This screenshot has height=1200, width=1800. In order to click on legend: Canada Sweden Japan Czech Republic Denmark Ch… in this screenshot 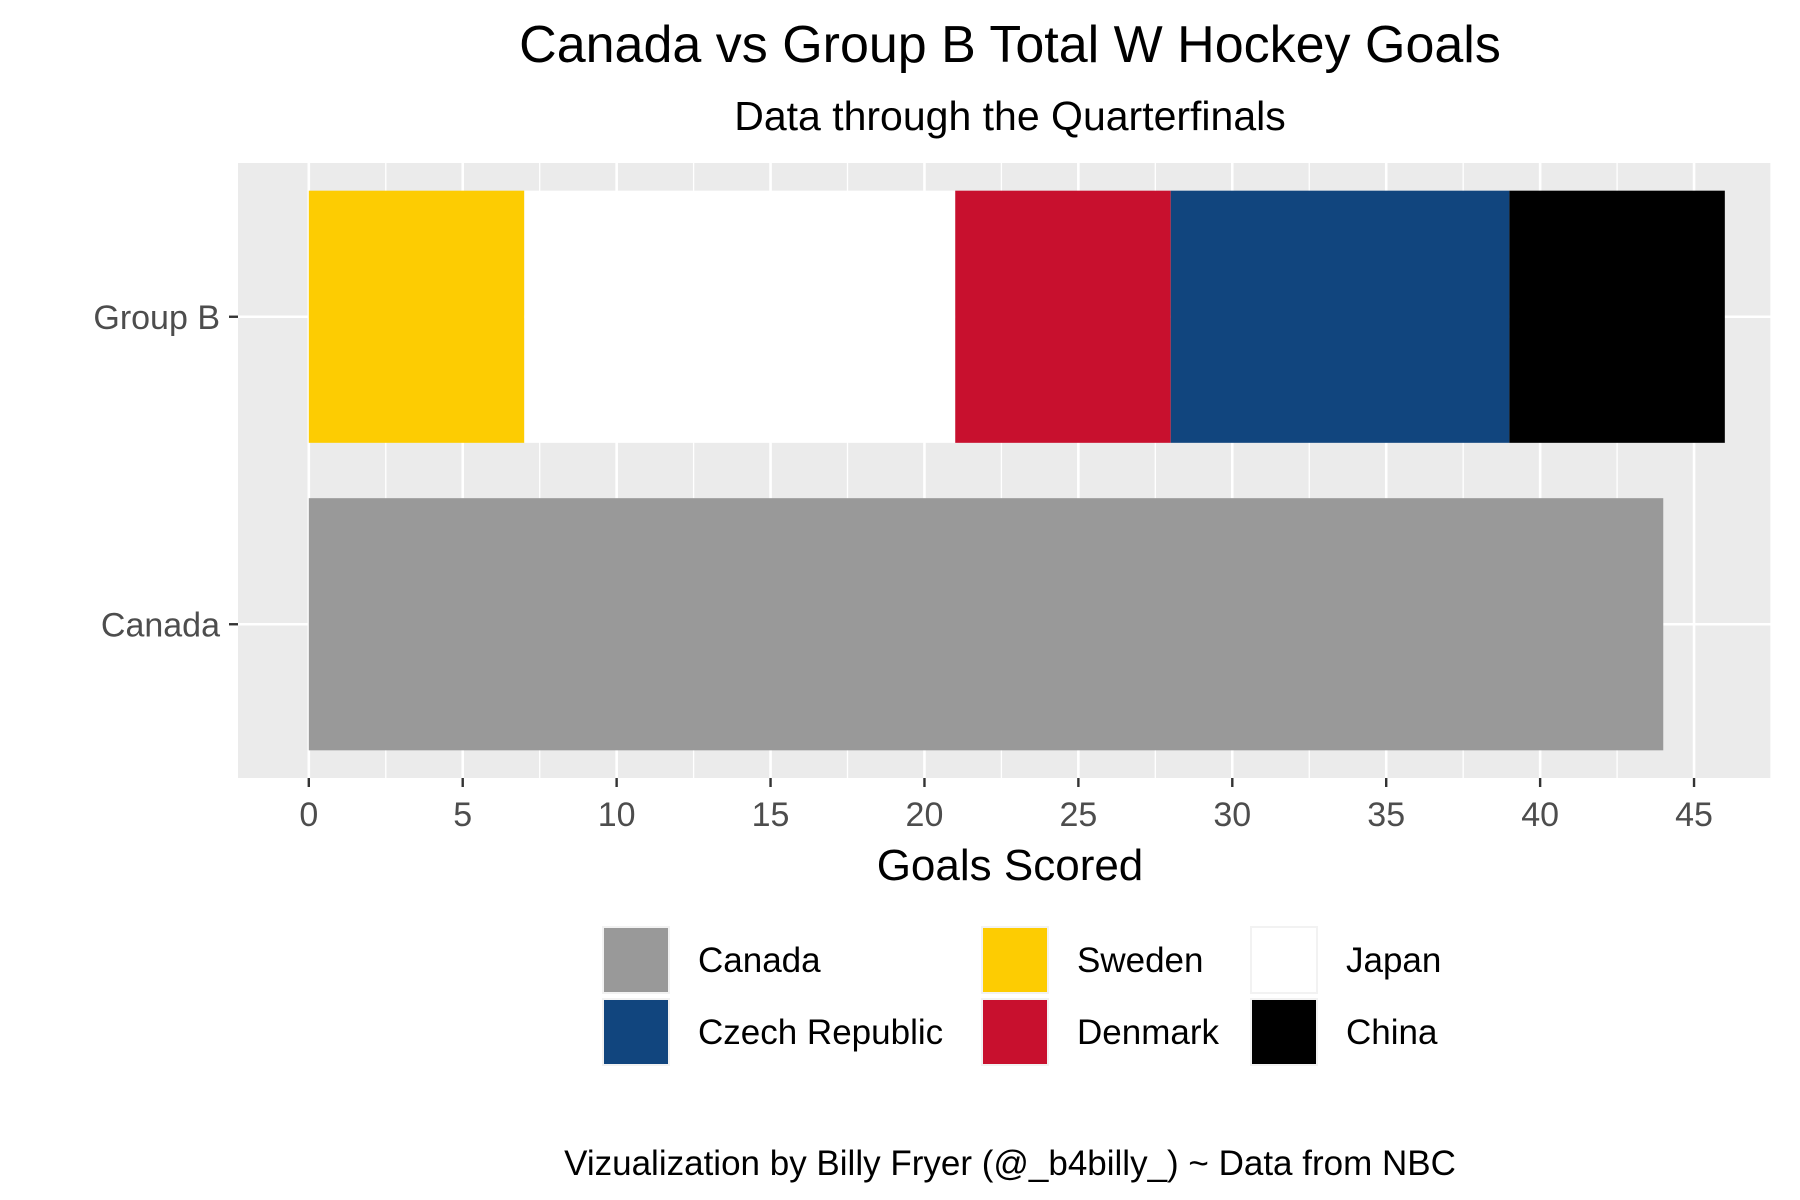, I will do `click(1021, 996)`.